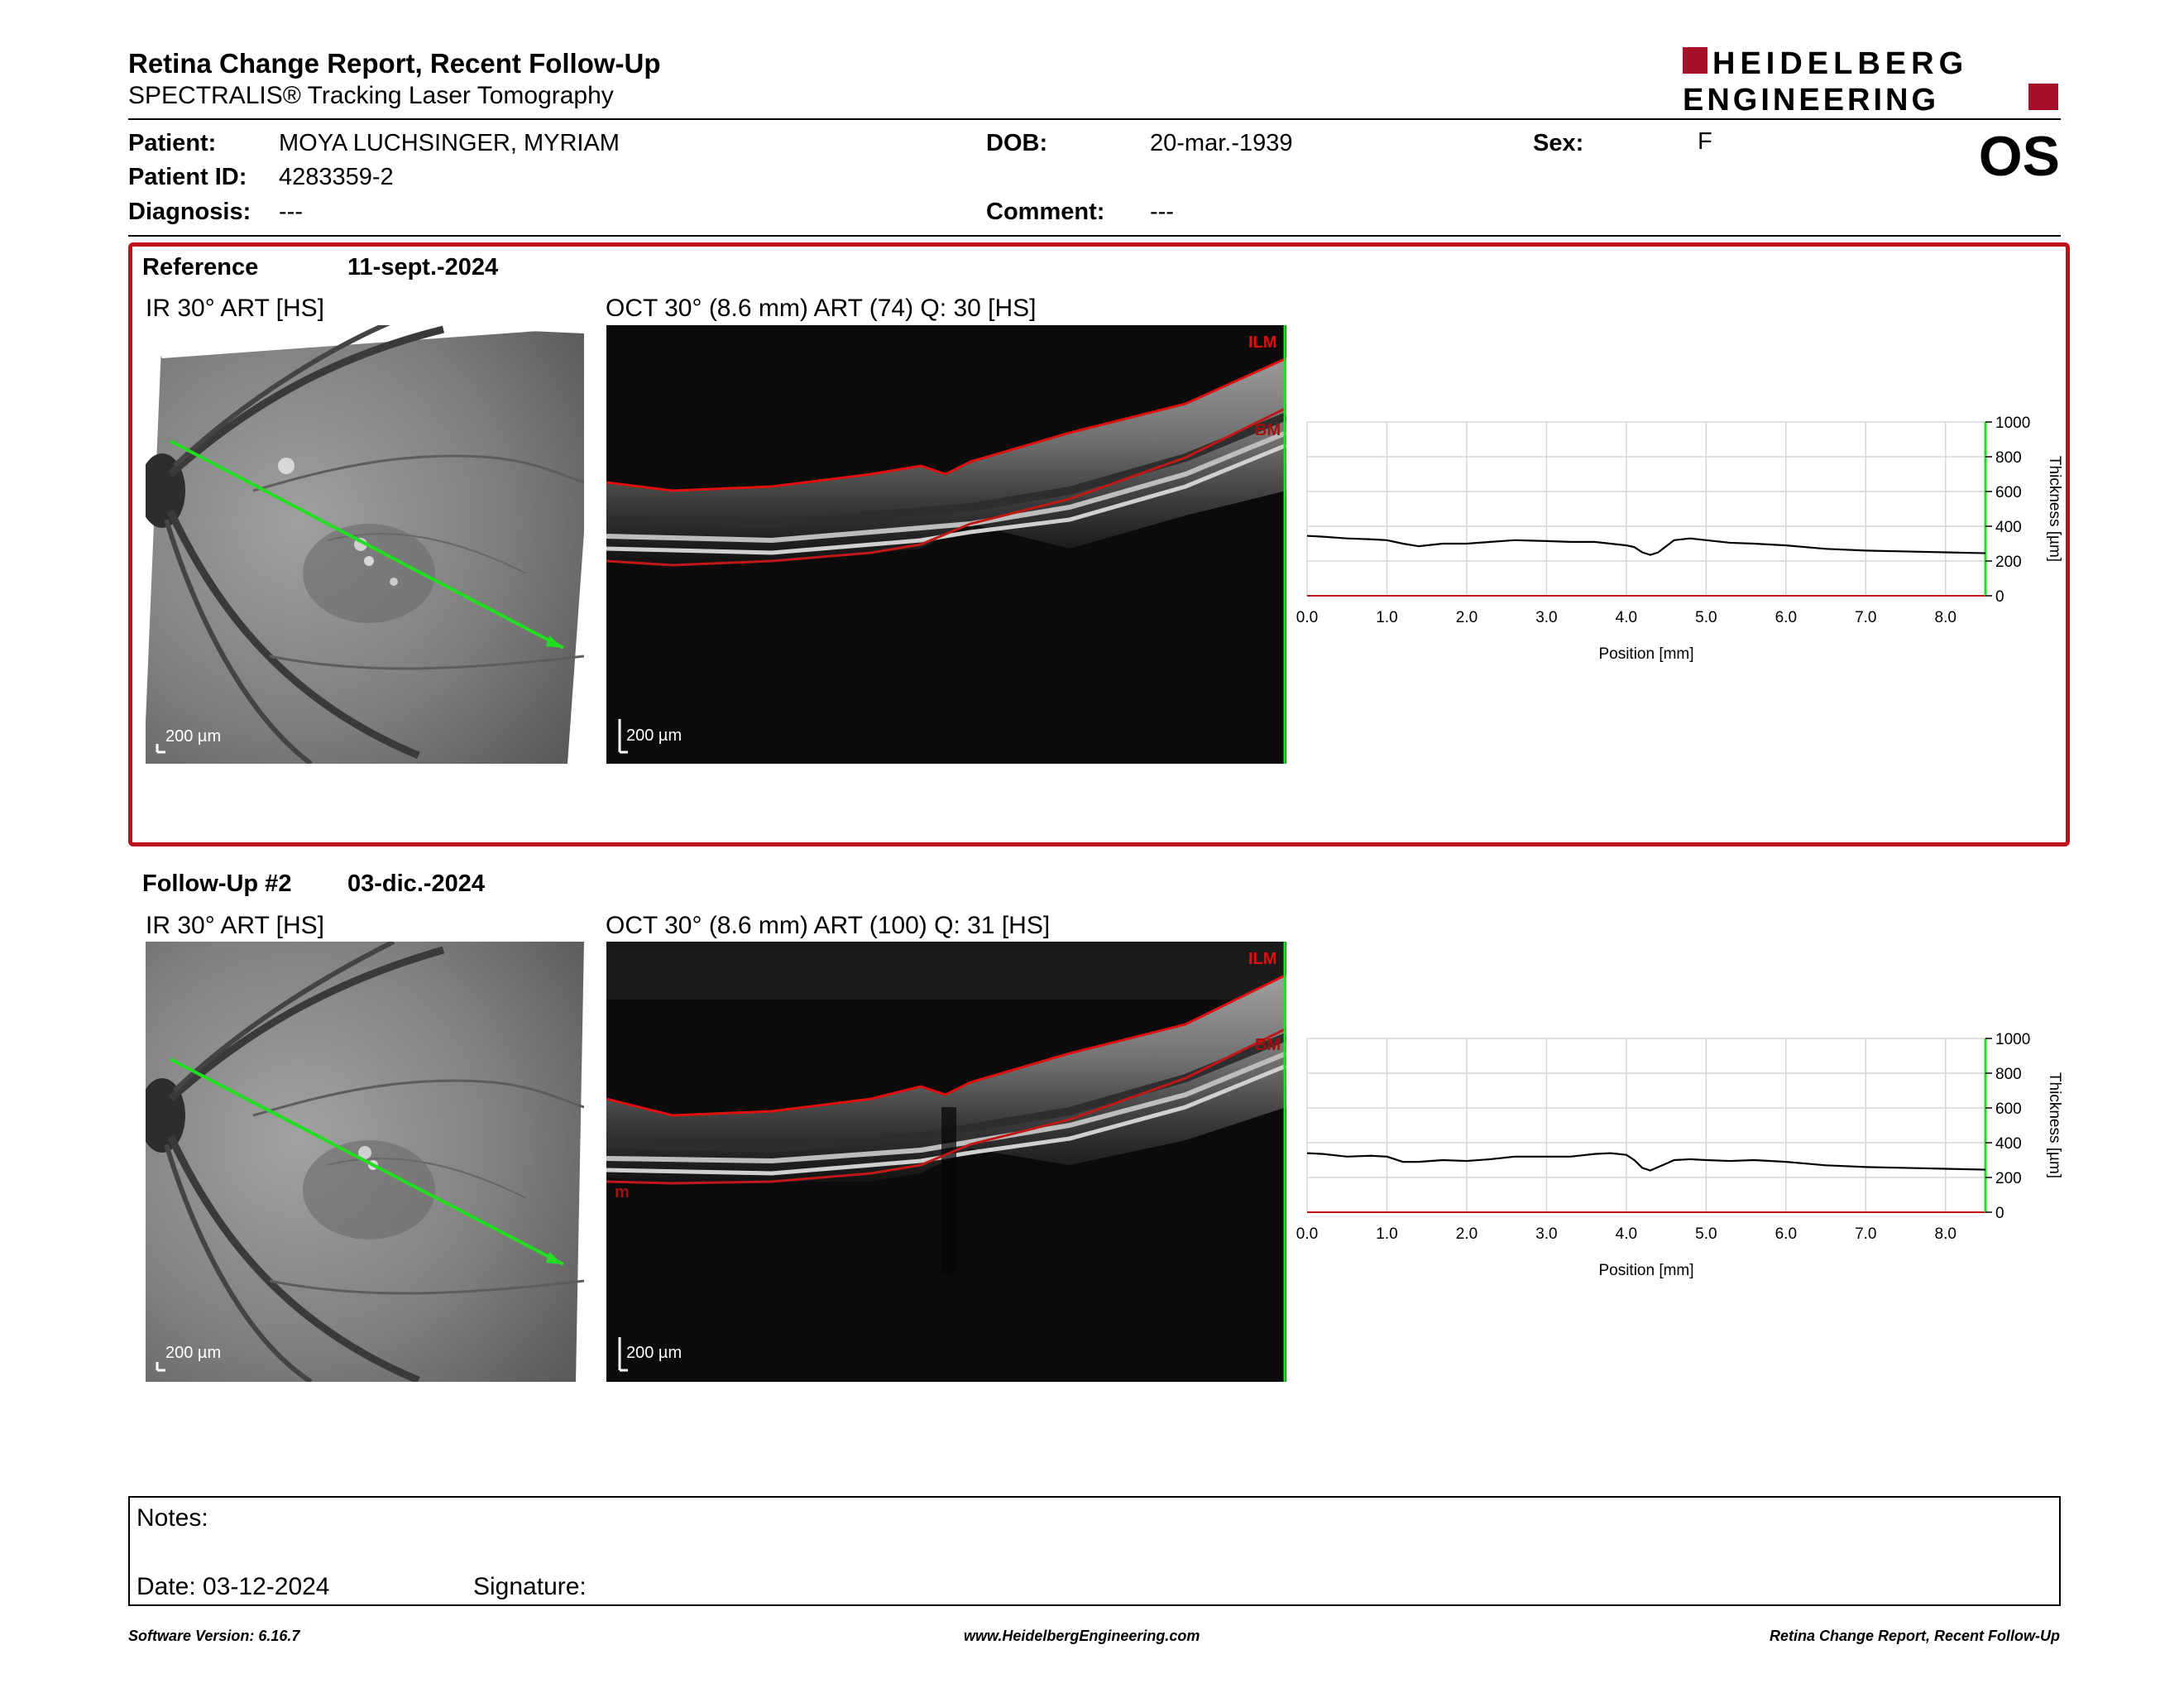  I want to click on report-title: Retina Change Report, Recent Follow-Up, so click(394, 63).